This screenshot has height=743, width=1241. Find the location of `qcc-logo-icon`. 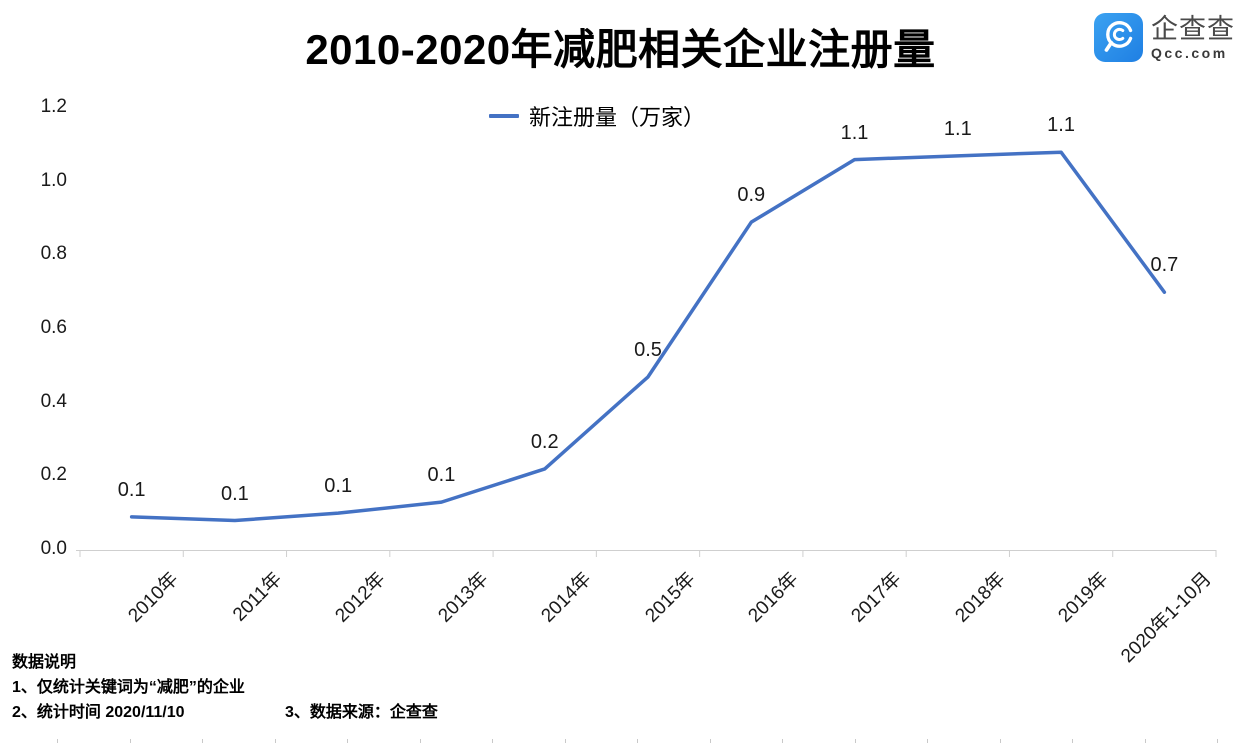

qcc-logo-icon is located at coordinates (1118, 37).